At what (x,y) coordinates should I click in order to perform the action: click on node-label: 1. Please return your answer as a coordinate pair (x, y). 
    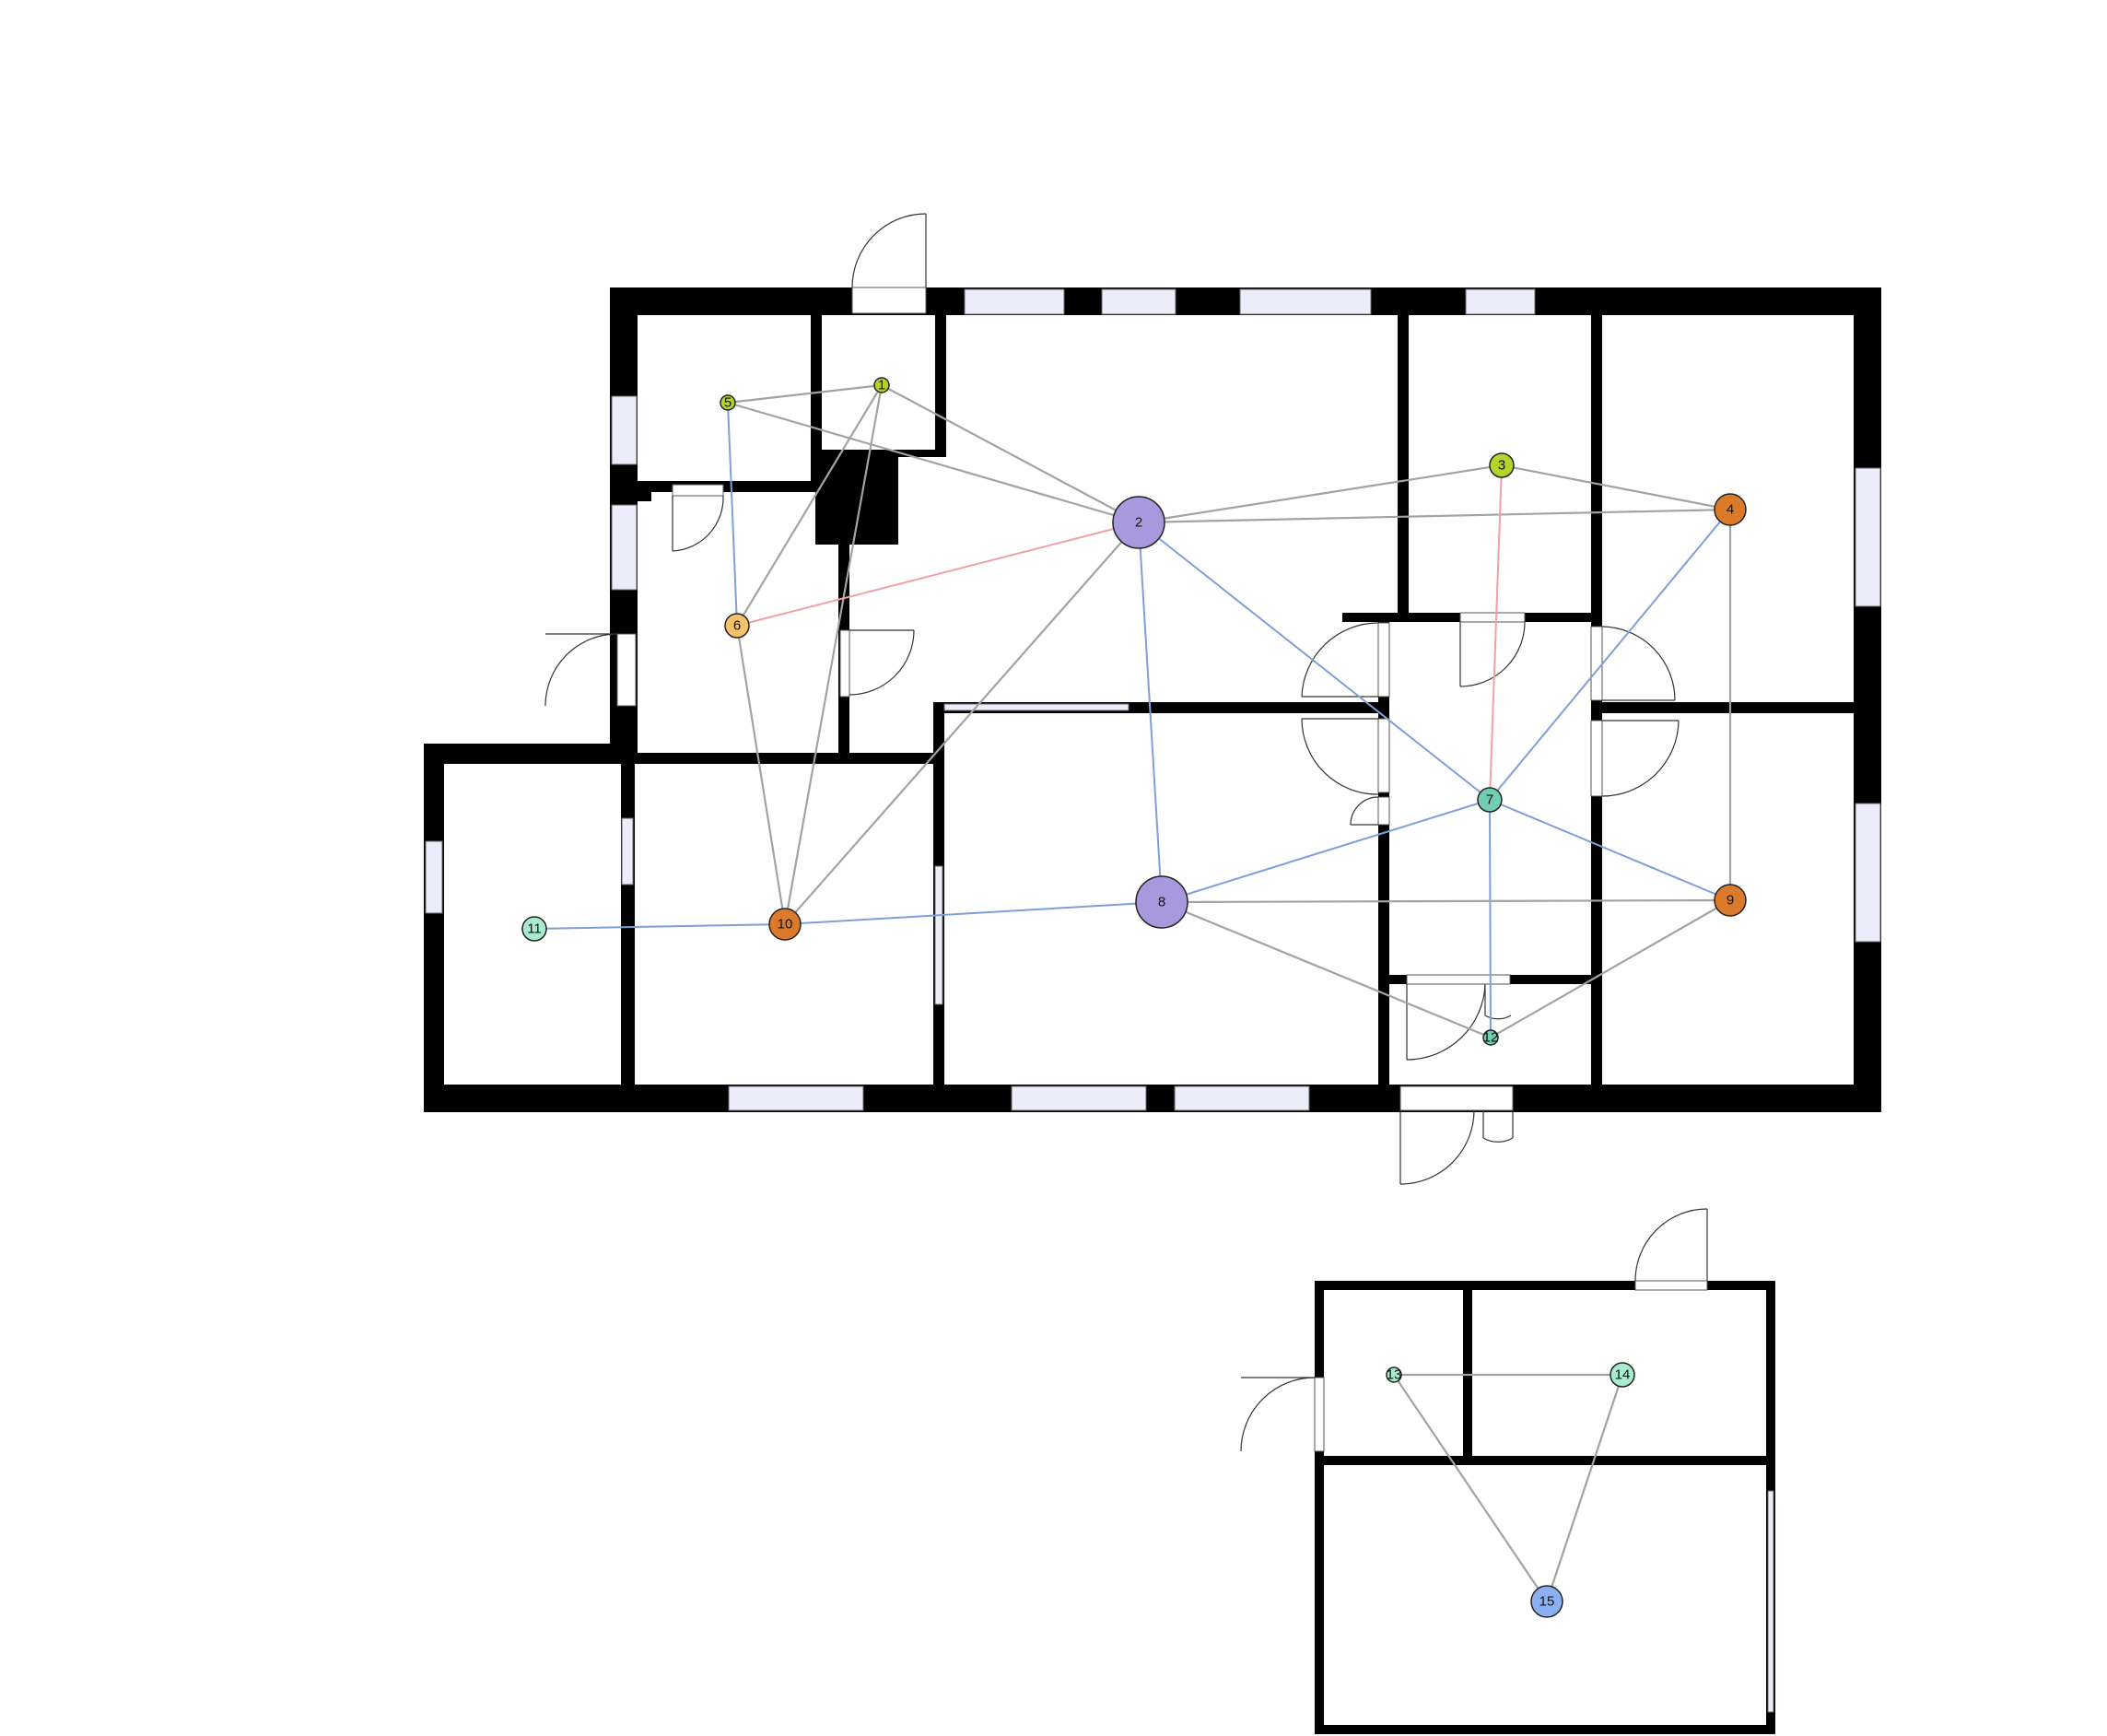
    Looking at the image, I should click on (881, 386).